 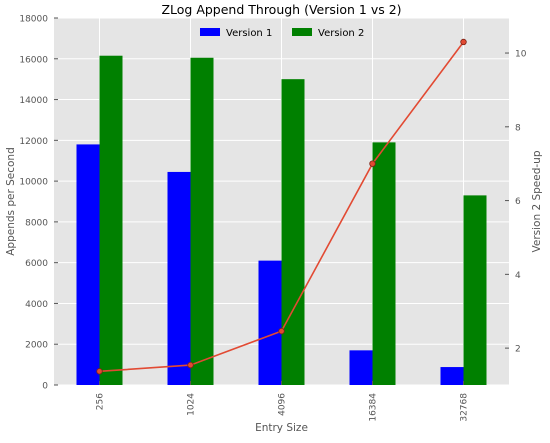 I want to click on y2-axis-label: Version 2 Speed-up, so click(x=537, y=201).